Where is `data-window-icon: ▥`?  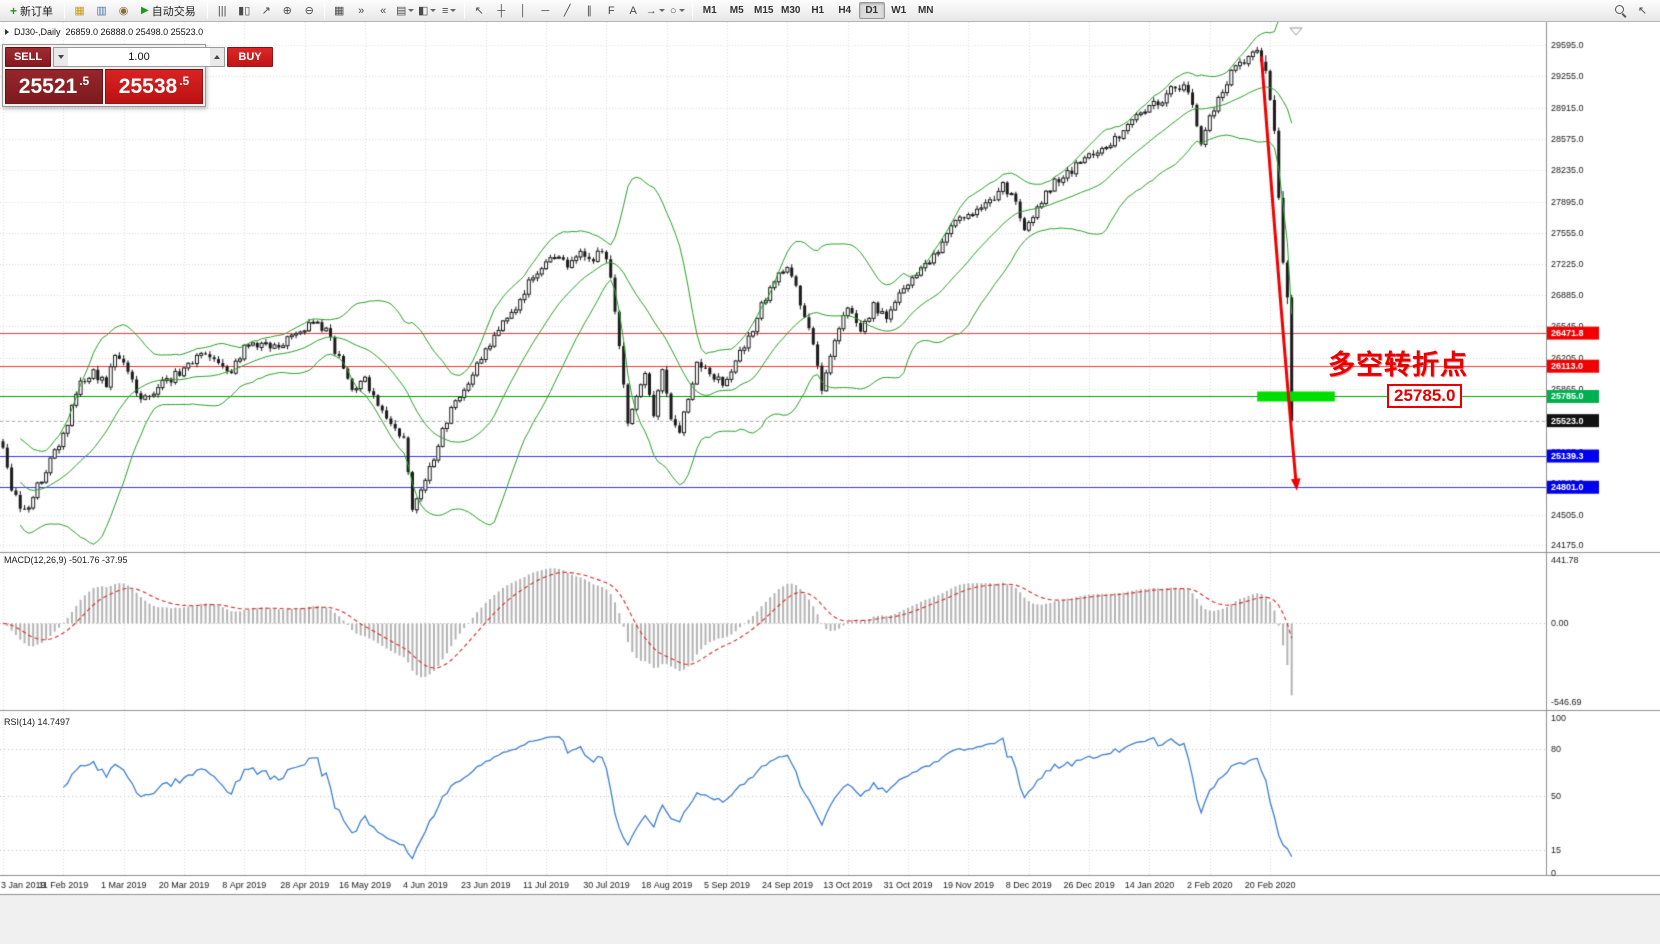 data-window-icon: ▥ is located at coordinates (101, 10).